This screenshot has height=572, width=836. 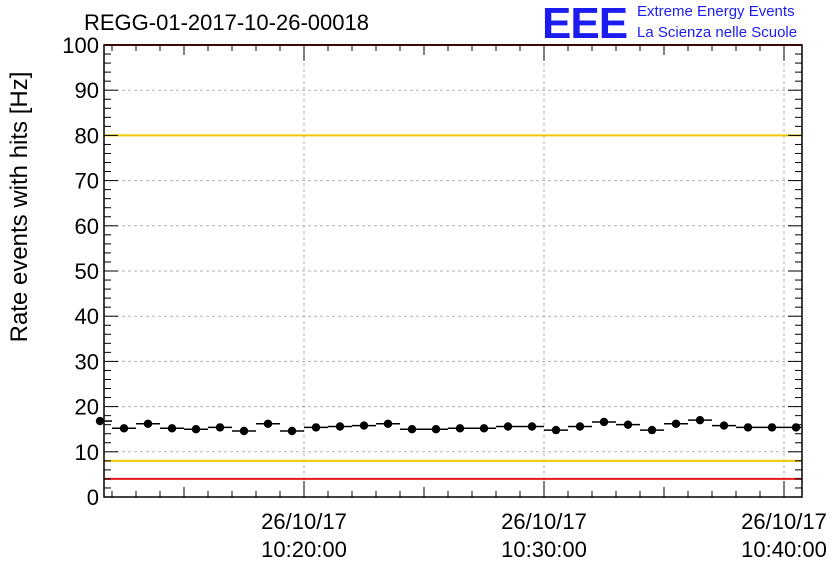 What do you see at coordinates (87, 135) in the screenshot?
I see `y-tick-label: 80` at bounding box center [87, 135].